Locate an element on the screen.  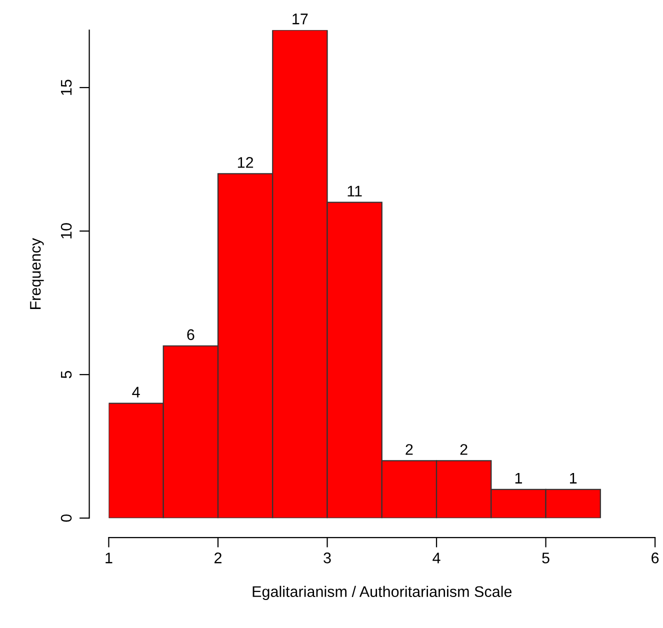
x-tick-label: 6 is located at coordinates (655, 558).